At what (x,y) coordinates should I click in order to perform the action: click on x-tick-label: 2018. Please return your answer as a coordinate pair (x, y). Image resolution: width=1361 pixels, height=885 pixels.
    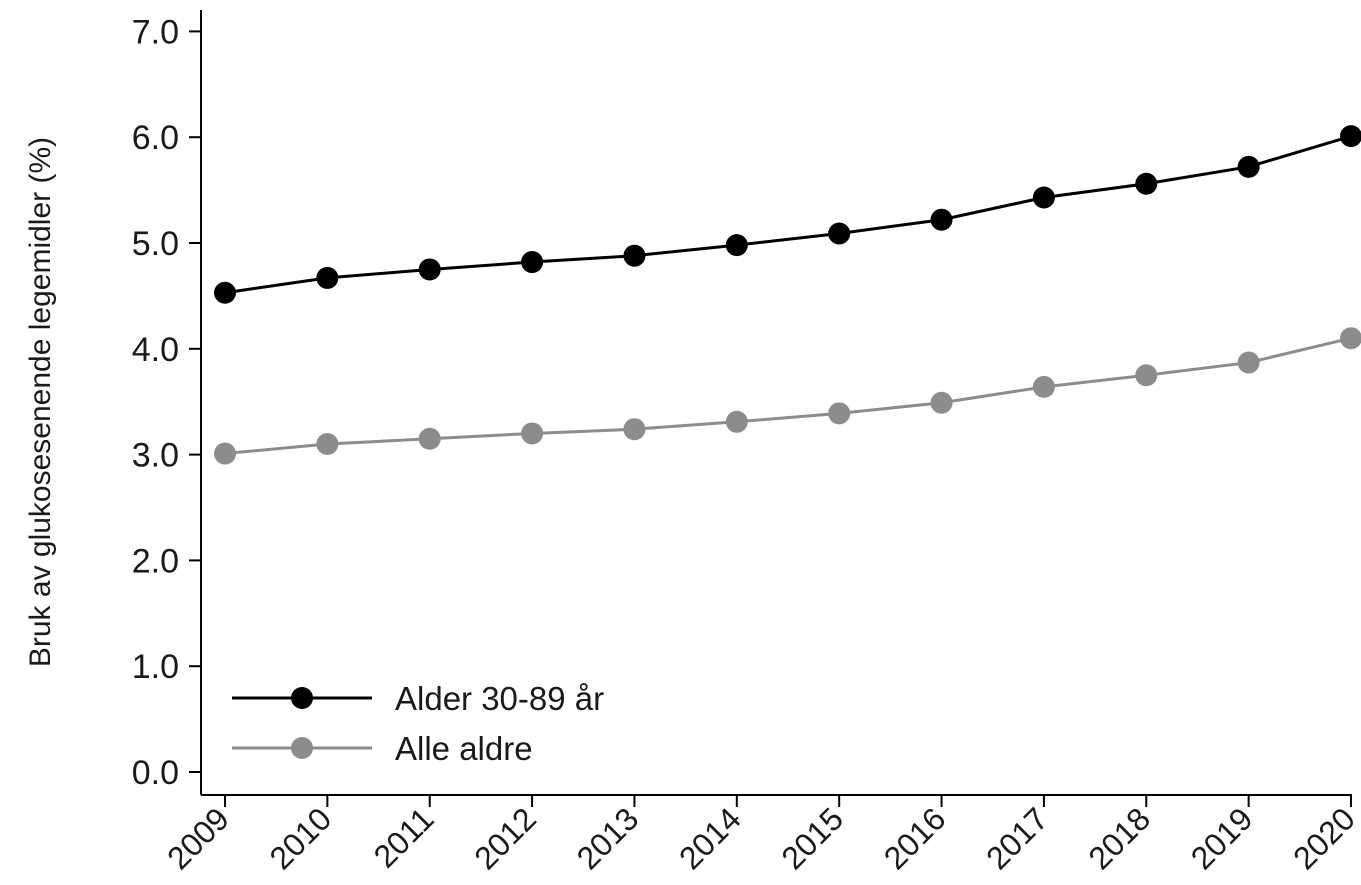
    Looking at the image, I should click on (1119, 838).